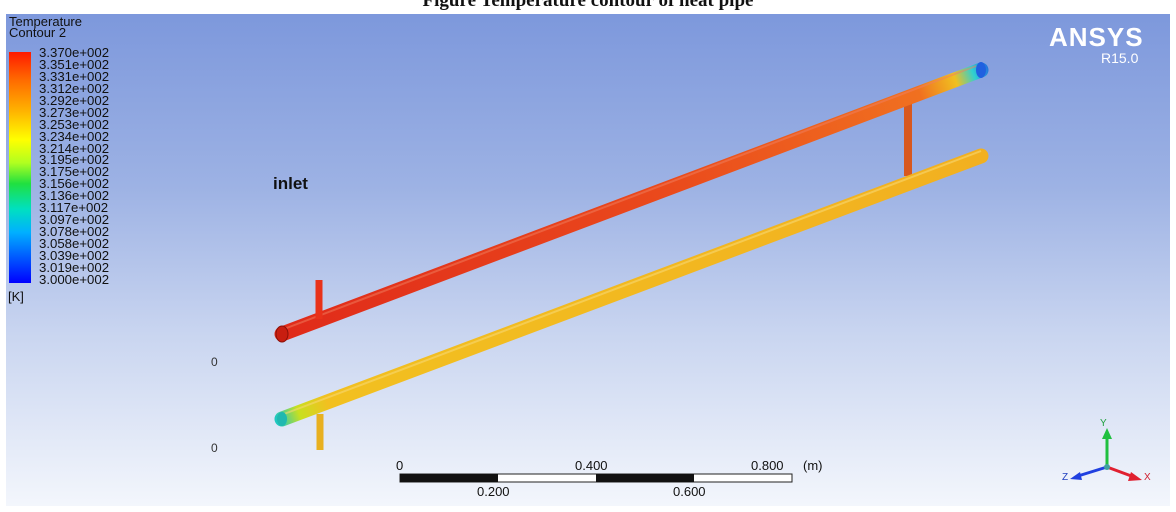 This screenshot has width=1176, height=512. I want to click on tick-label: 3.234e+002, so click(74, 136).